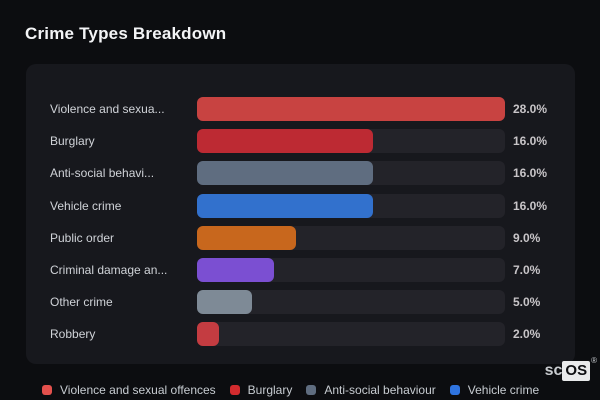 The height and width of the screenshot is (400, 600). I want to click on value-label: 9.0%, so click(527, 237).